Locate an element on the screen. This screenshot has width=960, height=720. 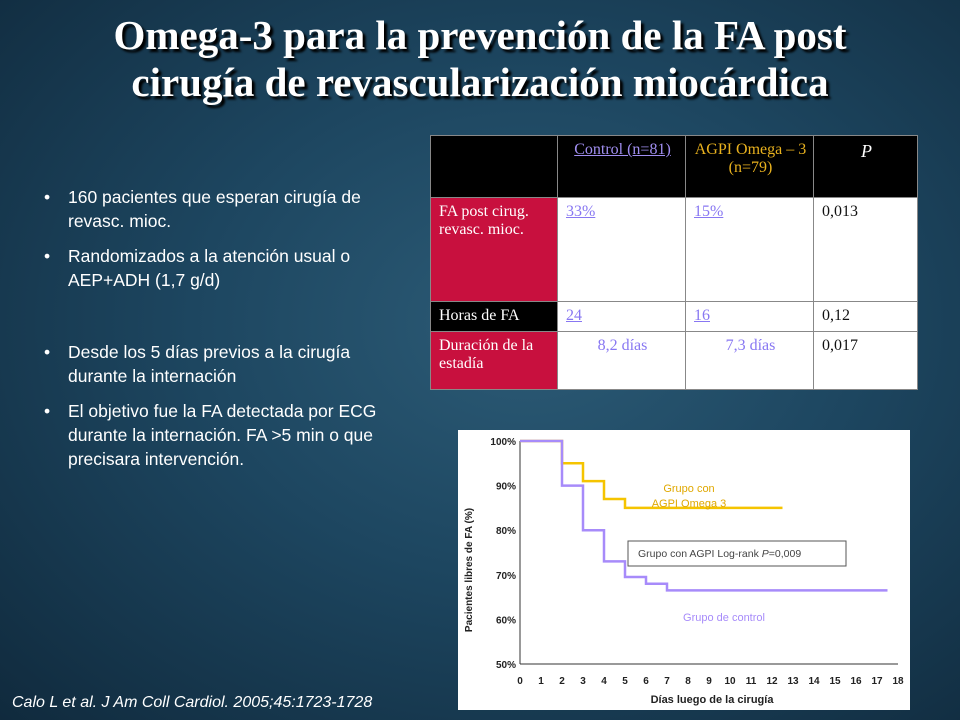
x-tick-label: 0 is located at coordinates (520, 681).